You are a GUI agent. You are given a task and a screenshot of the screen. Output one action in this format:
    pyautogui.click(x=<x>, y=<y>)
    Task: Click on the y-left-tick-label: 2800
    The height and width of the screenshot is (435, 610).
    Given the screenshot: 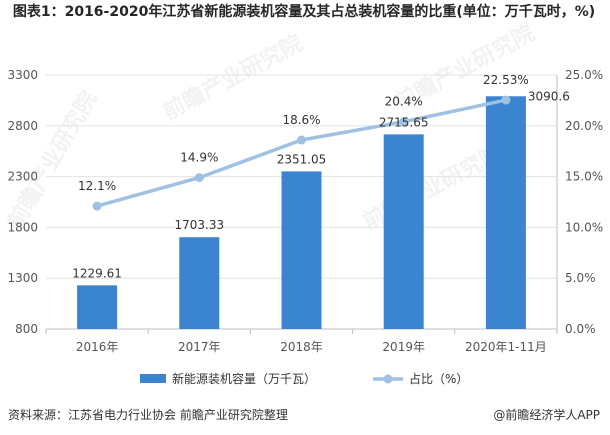 What is the action you would take?
    pyautogui.click(x=22, y=126)
    